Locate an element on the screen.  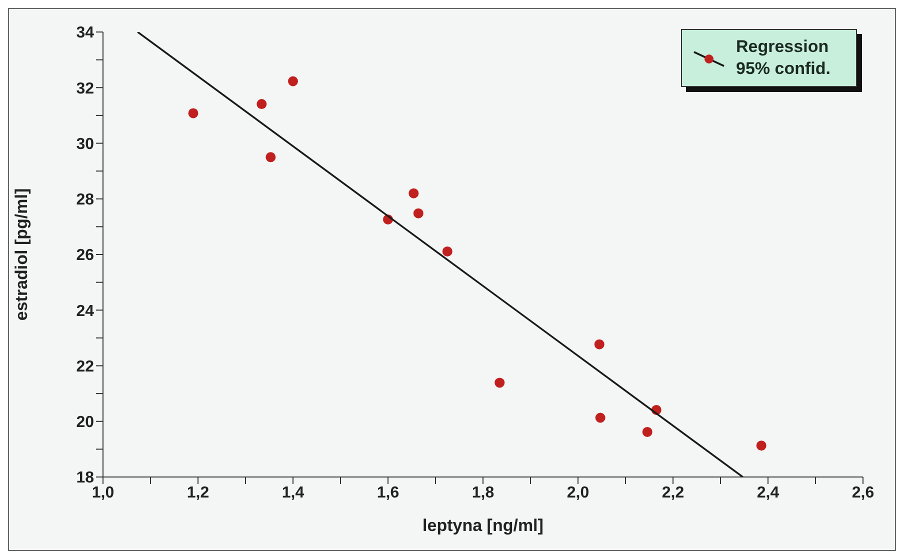
x-tick-label: 1,2 is located at coordinates (198, 493).